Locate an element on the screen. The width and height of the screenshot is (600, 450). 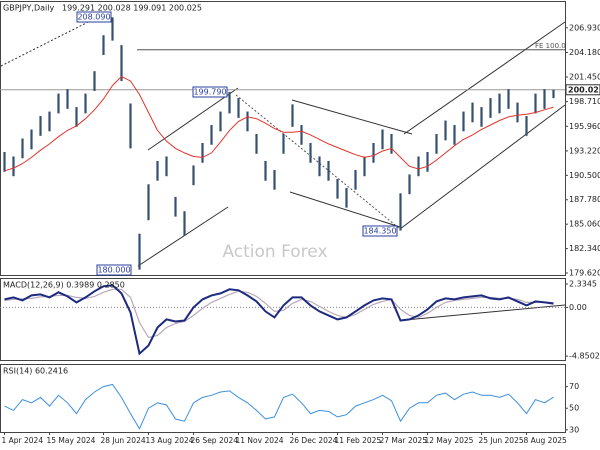
x-tick-label: 25 Jun 2025 is located at coordinates (501, 440).